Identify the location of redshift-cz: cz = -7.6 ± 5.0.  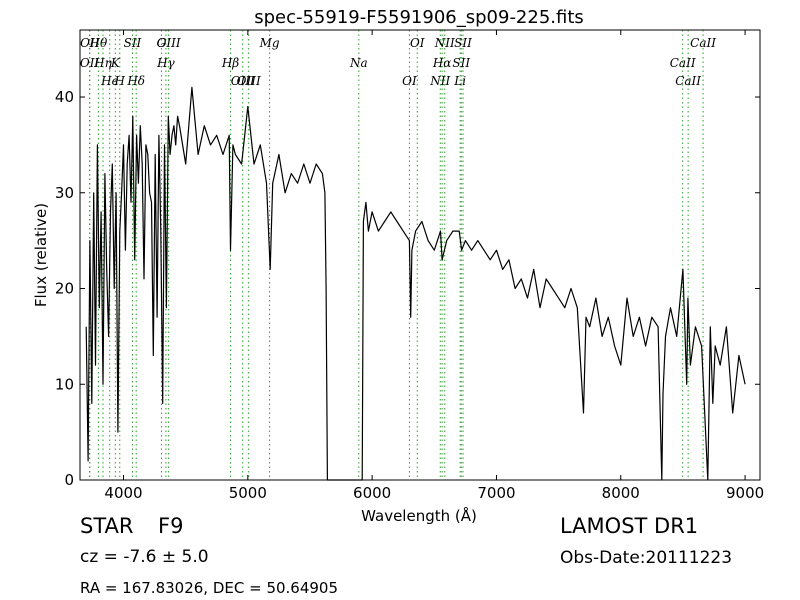
(144, 557).